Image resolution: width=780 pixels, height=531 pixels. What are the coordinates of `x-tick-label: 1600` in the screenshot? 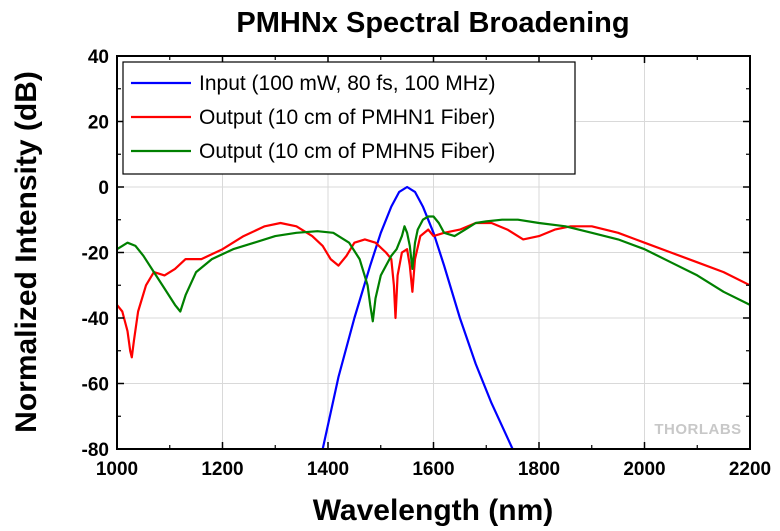 It's located at (433, 469).